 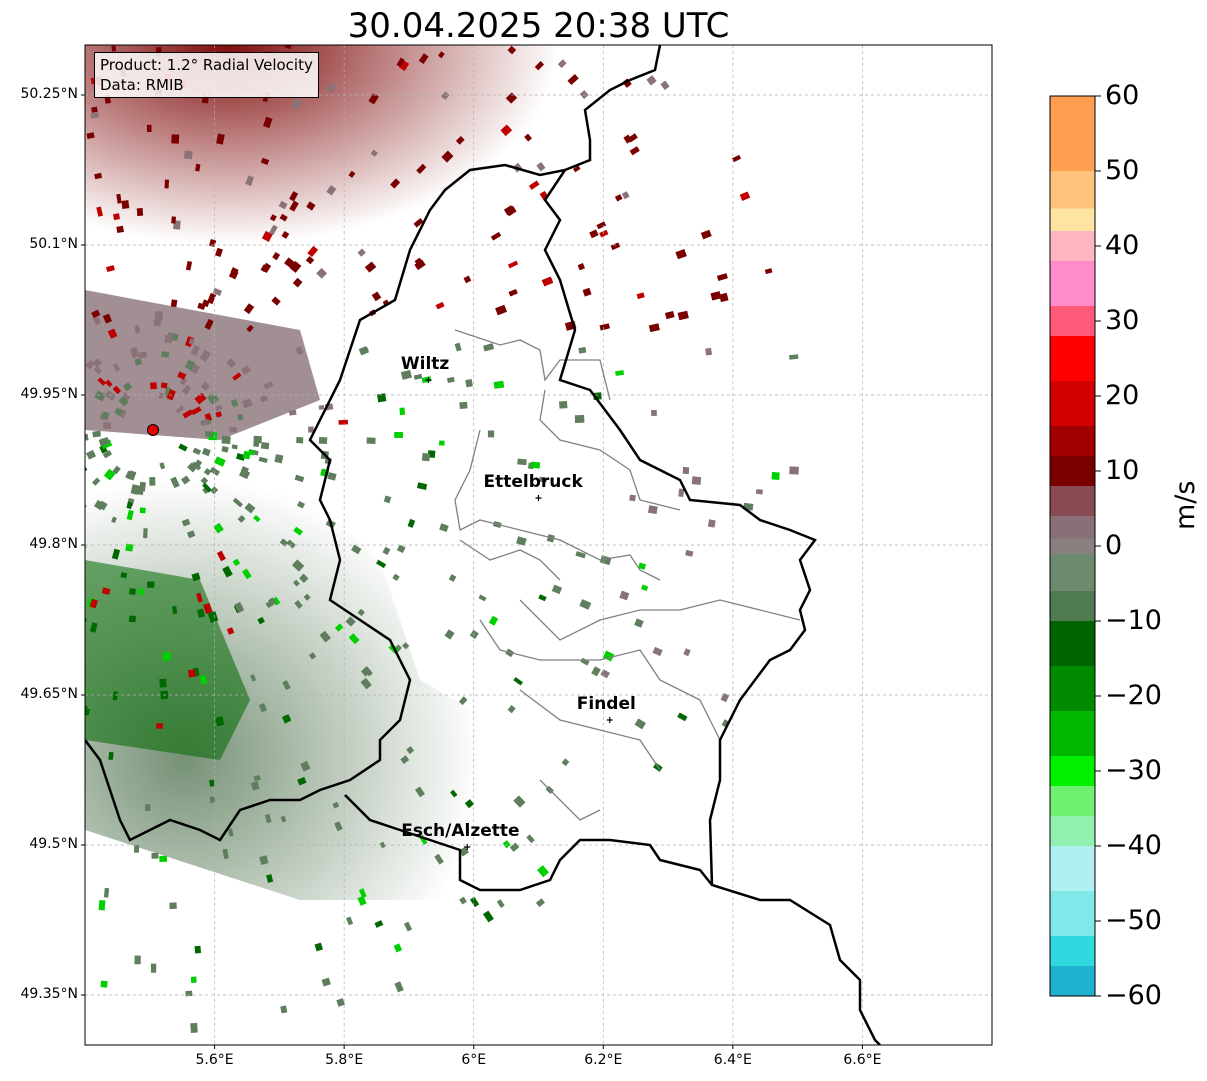 What do you see at coordinates (1122, 320) in the screenshot?
I see `colorbar-tick-label: 30` at bounding box center [1122, 320].